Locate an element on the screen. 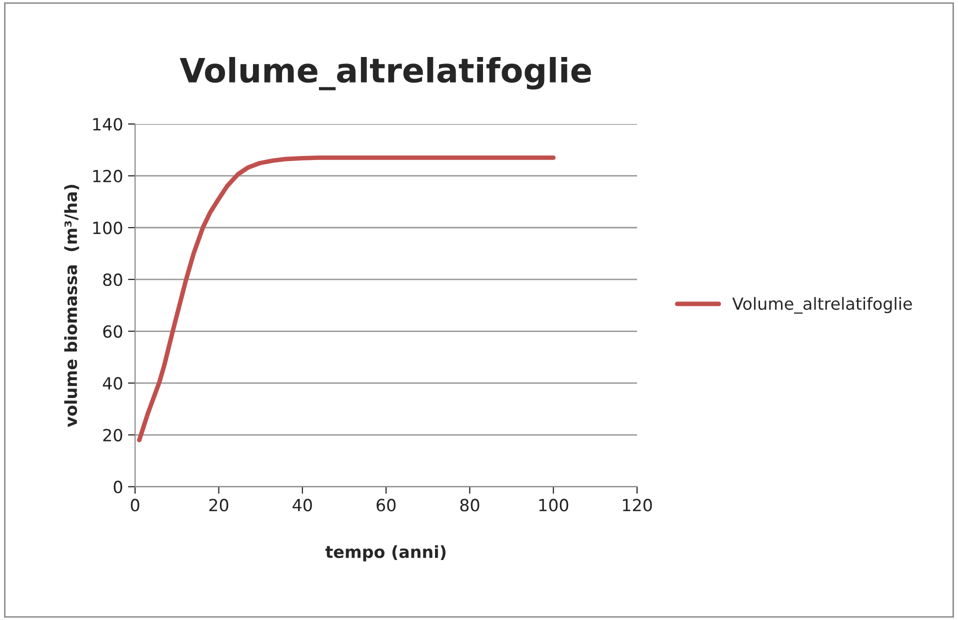  x-tick-label: 40 is located at coordinates (302, 505).